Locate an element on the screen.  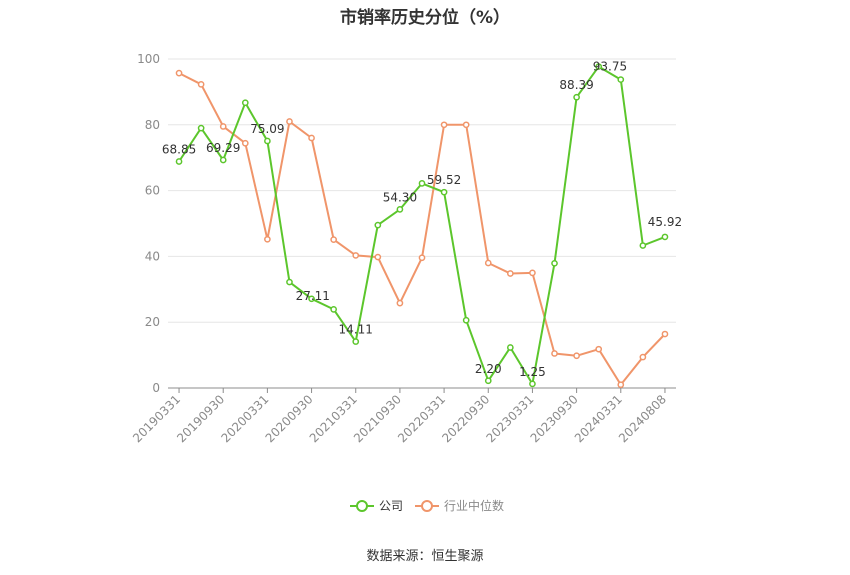
data-source: 数据来源：恒生聚源 is located at coordinates (425, 556).